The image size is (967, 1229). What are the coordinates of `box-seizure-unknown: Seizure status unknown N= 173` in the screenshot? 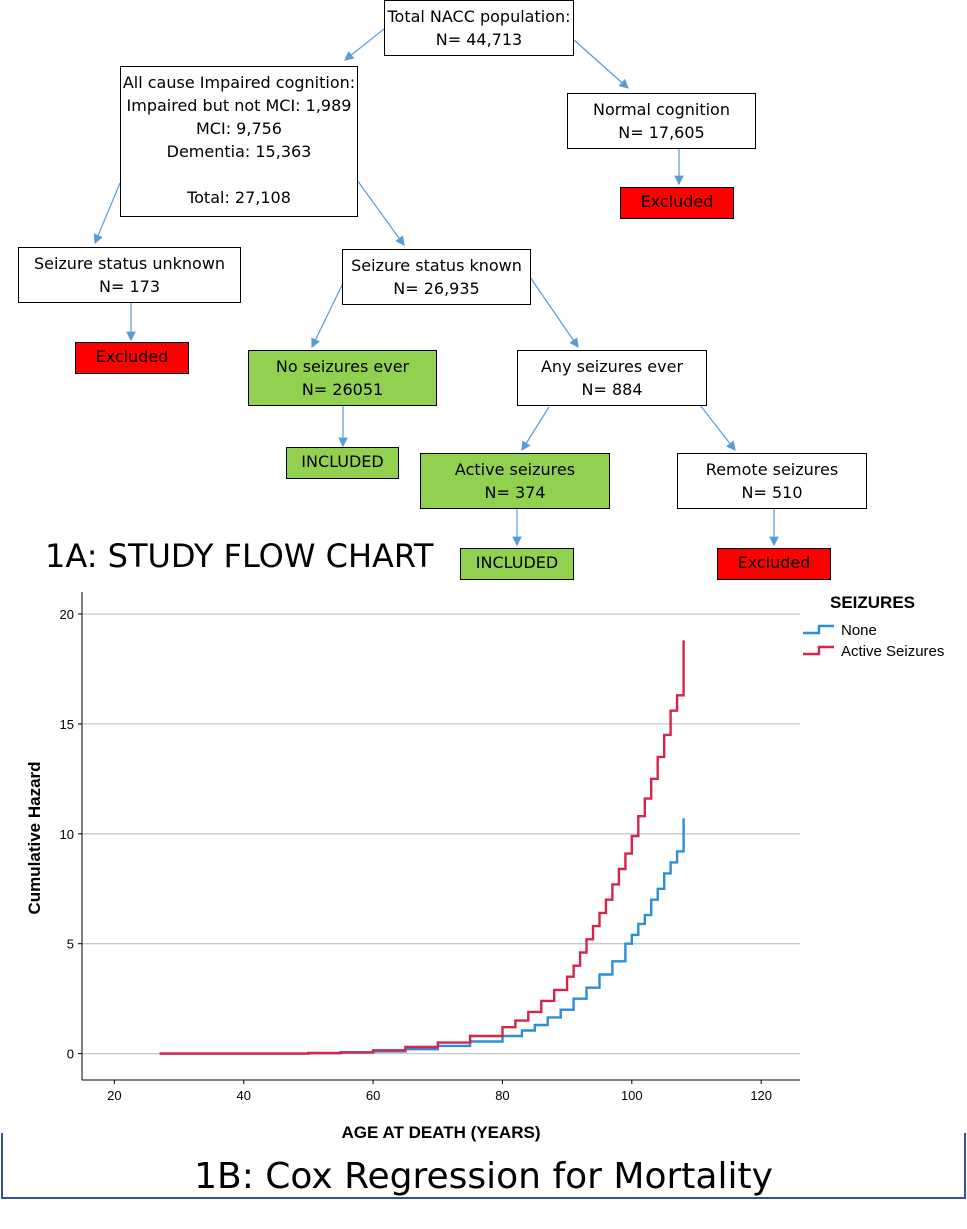 It's located at (129, 275).